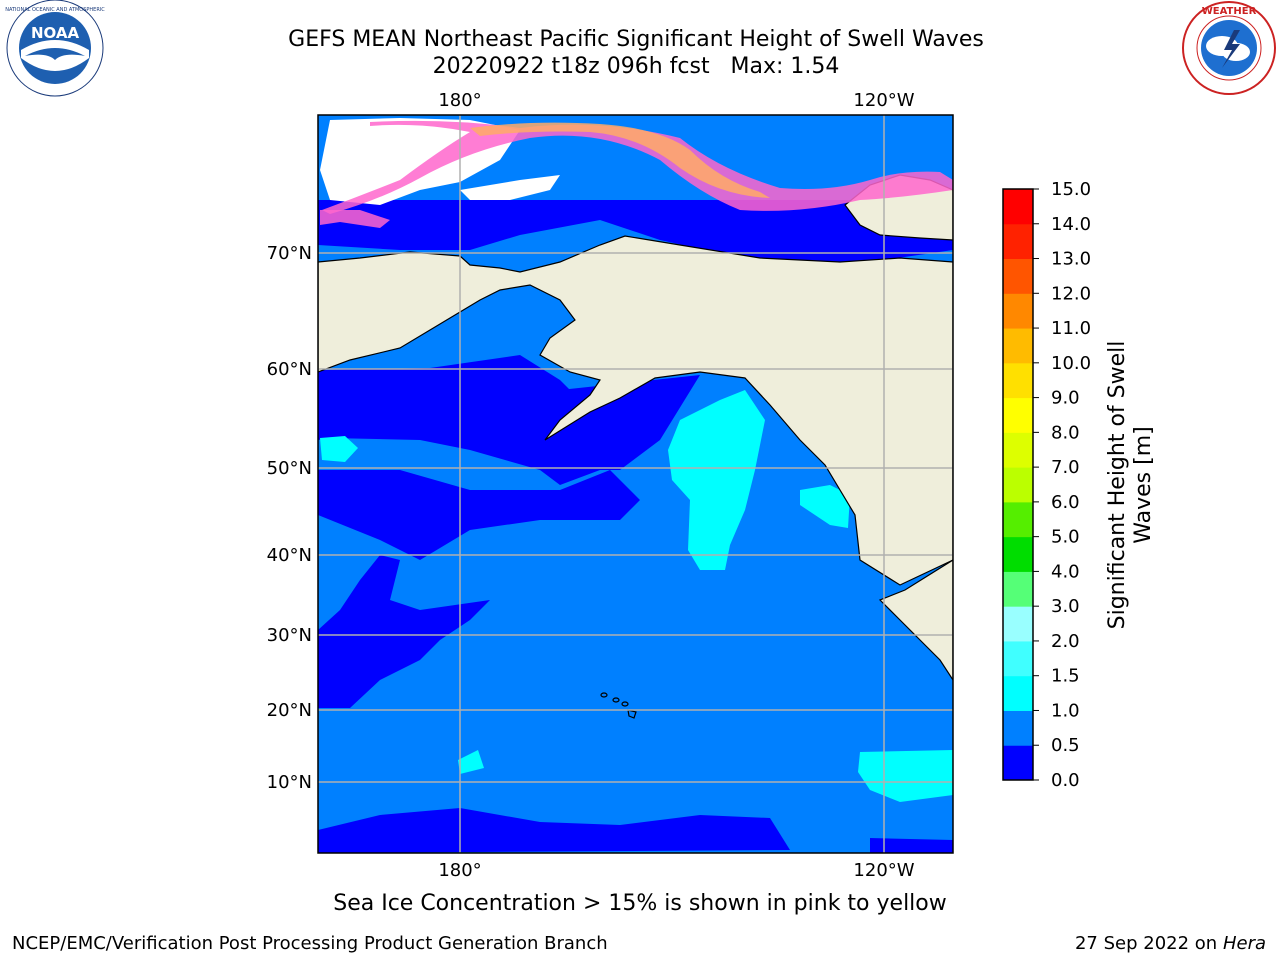 This screenshot has width=1280, height=960. Describe the element at coordinates (339, 449) in the screenshot. I see `ocean-high-west` at that location.